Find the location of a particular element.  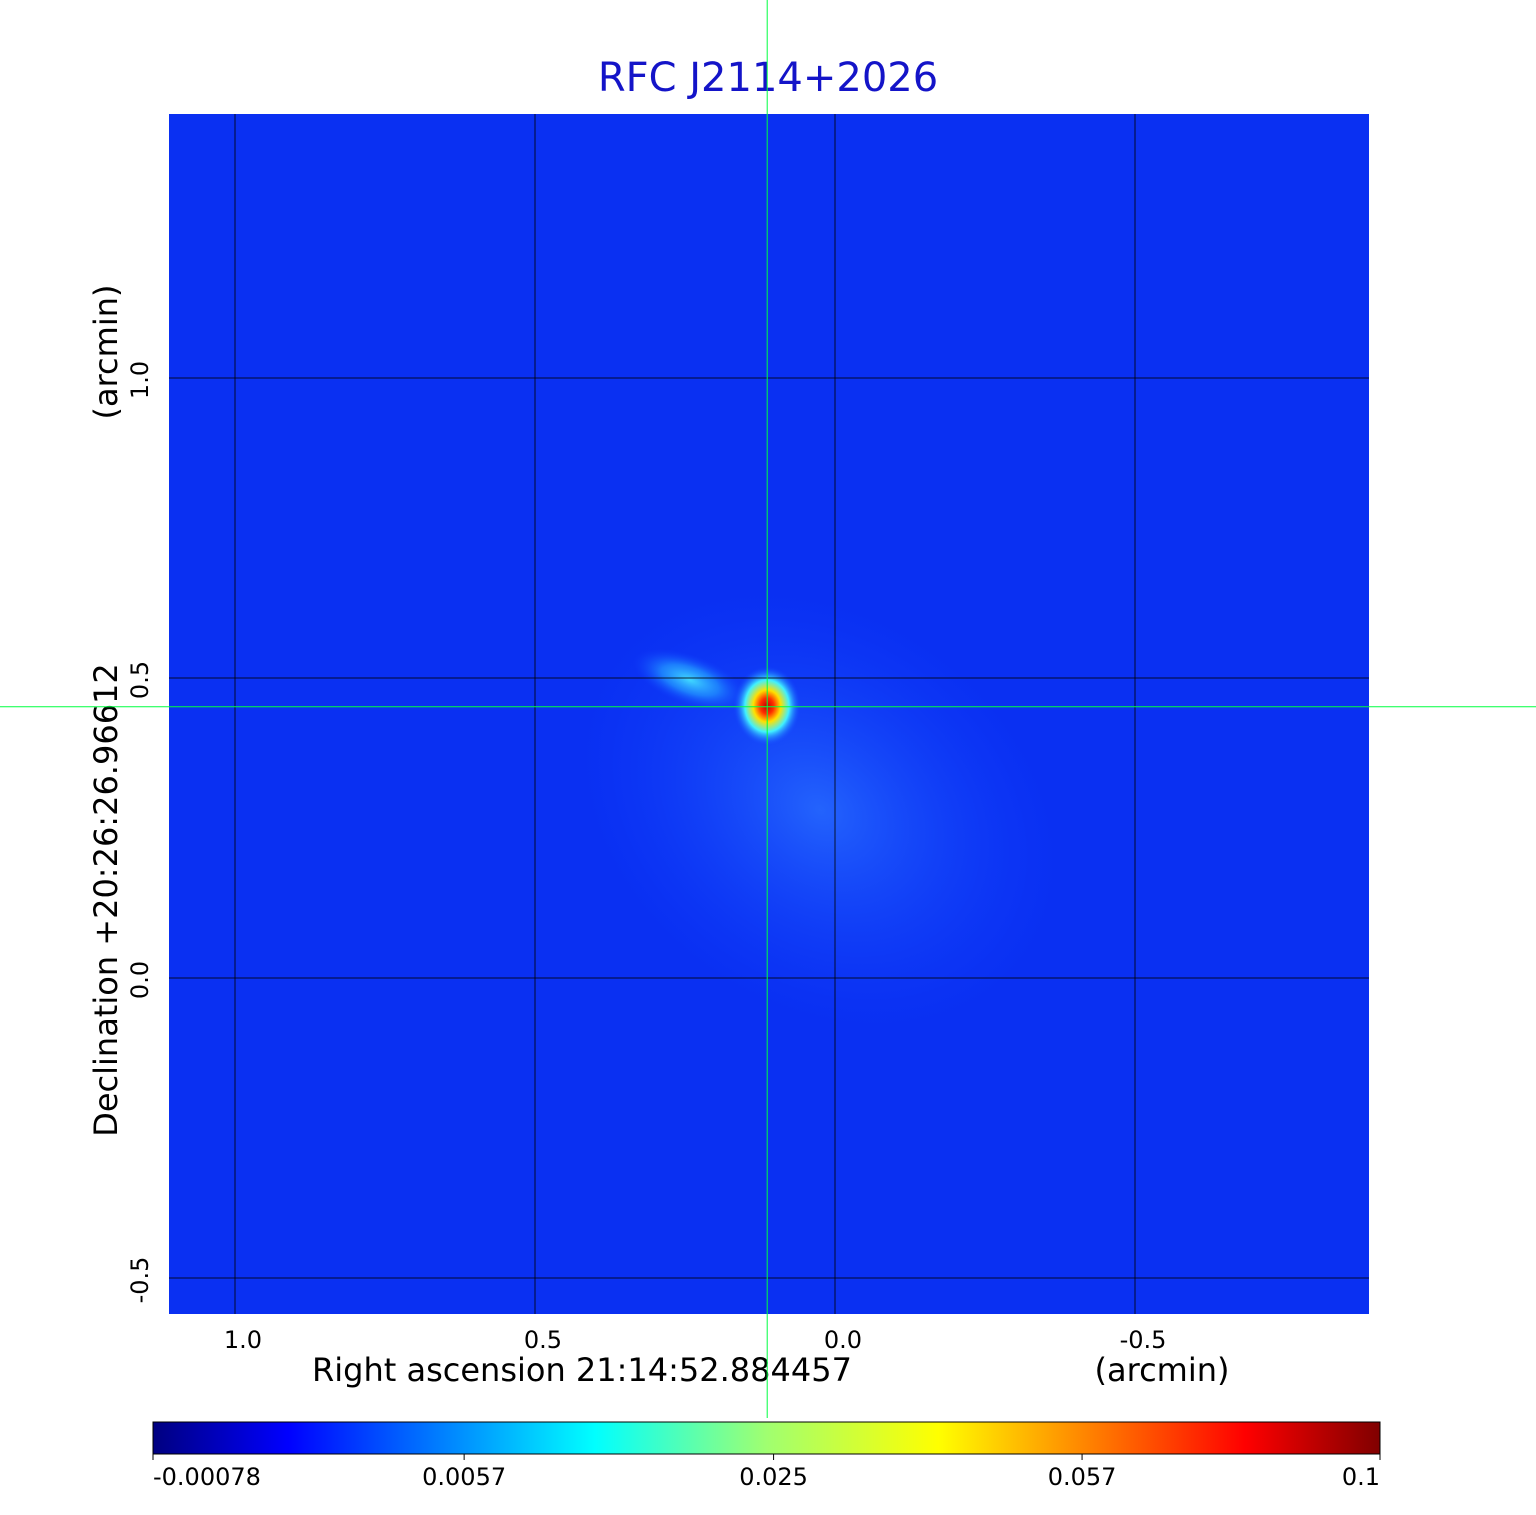

colorbar-tick-label: 0.057 is located at coordinates (1082, 1477).